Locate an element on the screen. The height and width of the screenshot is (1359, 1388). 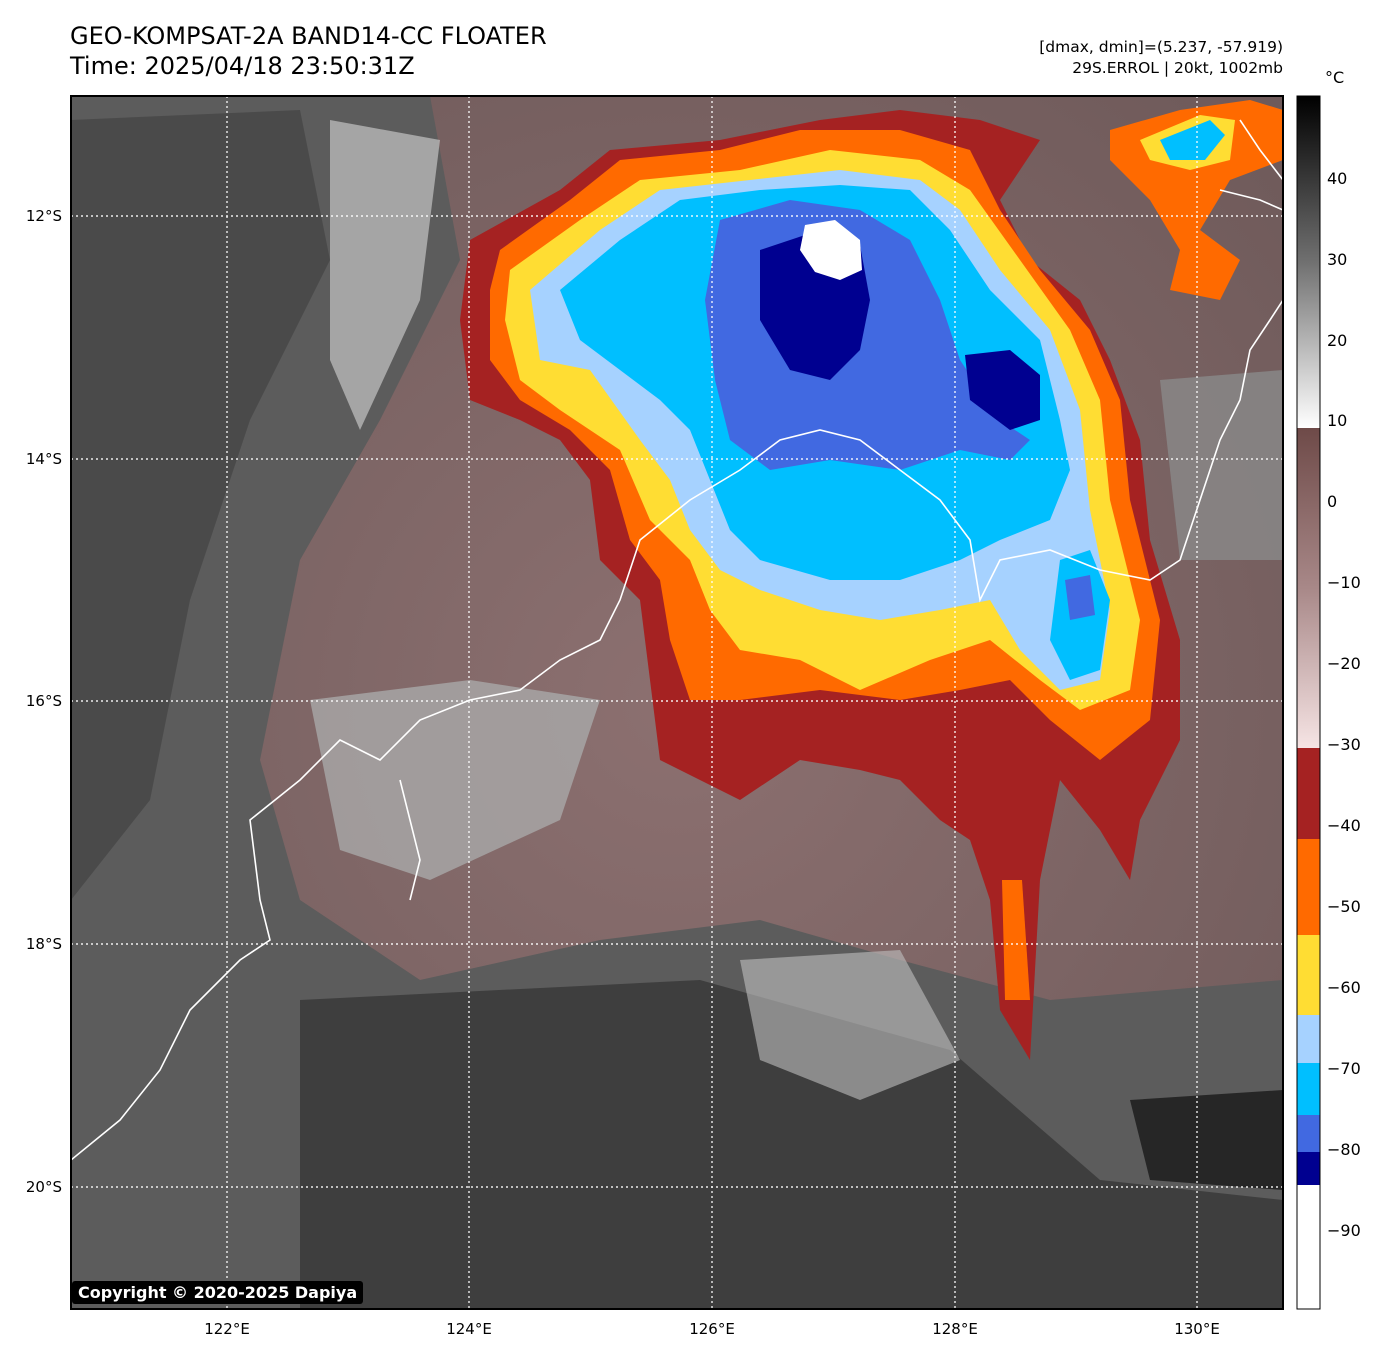
colorbar-label: −10 is located at coordinates (1344, 582).